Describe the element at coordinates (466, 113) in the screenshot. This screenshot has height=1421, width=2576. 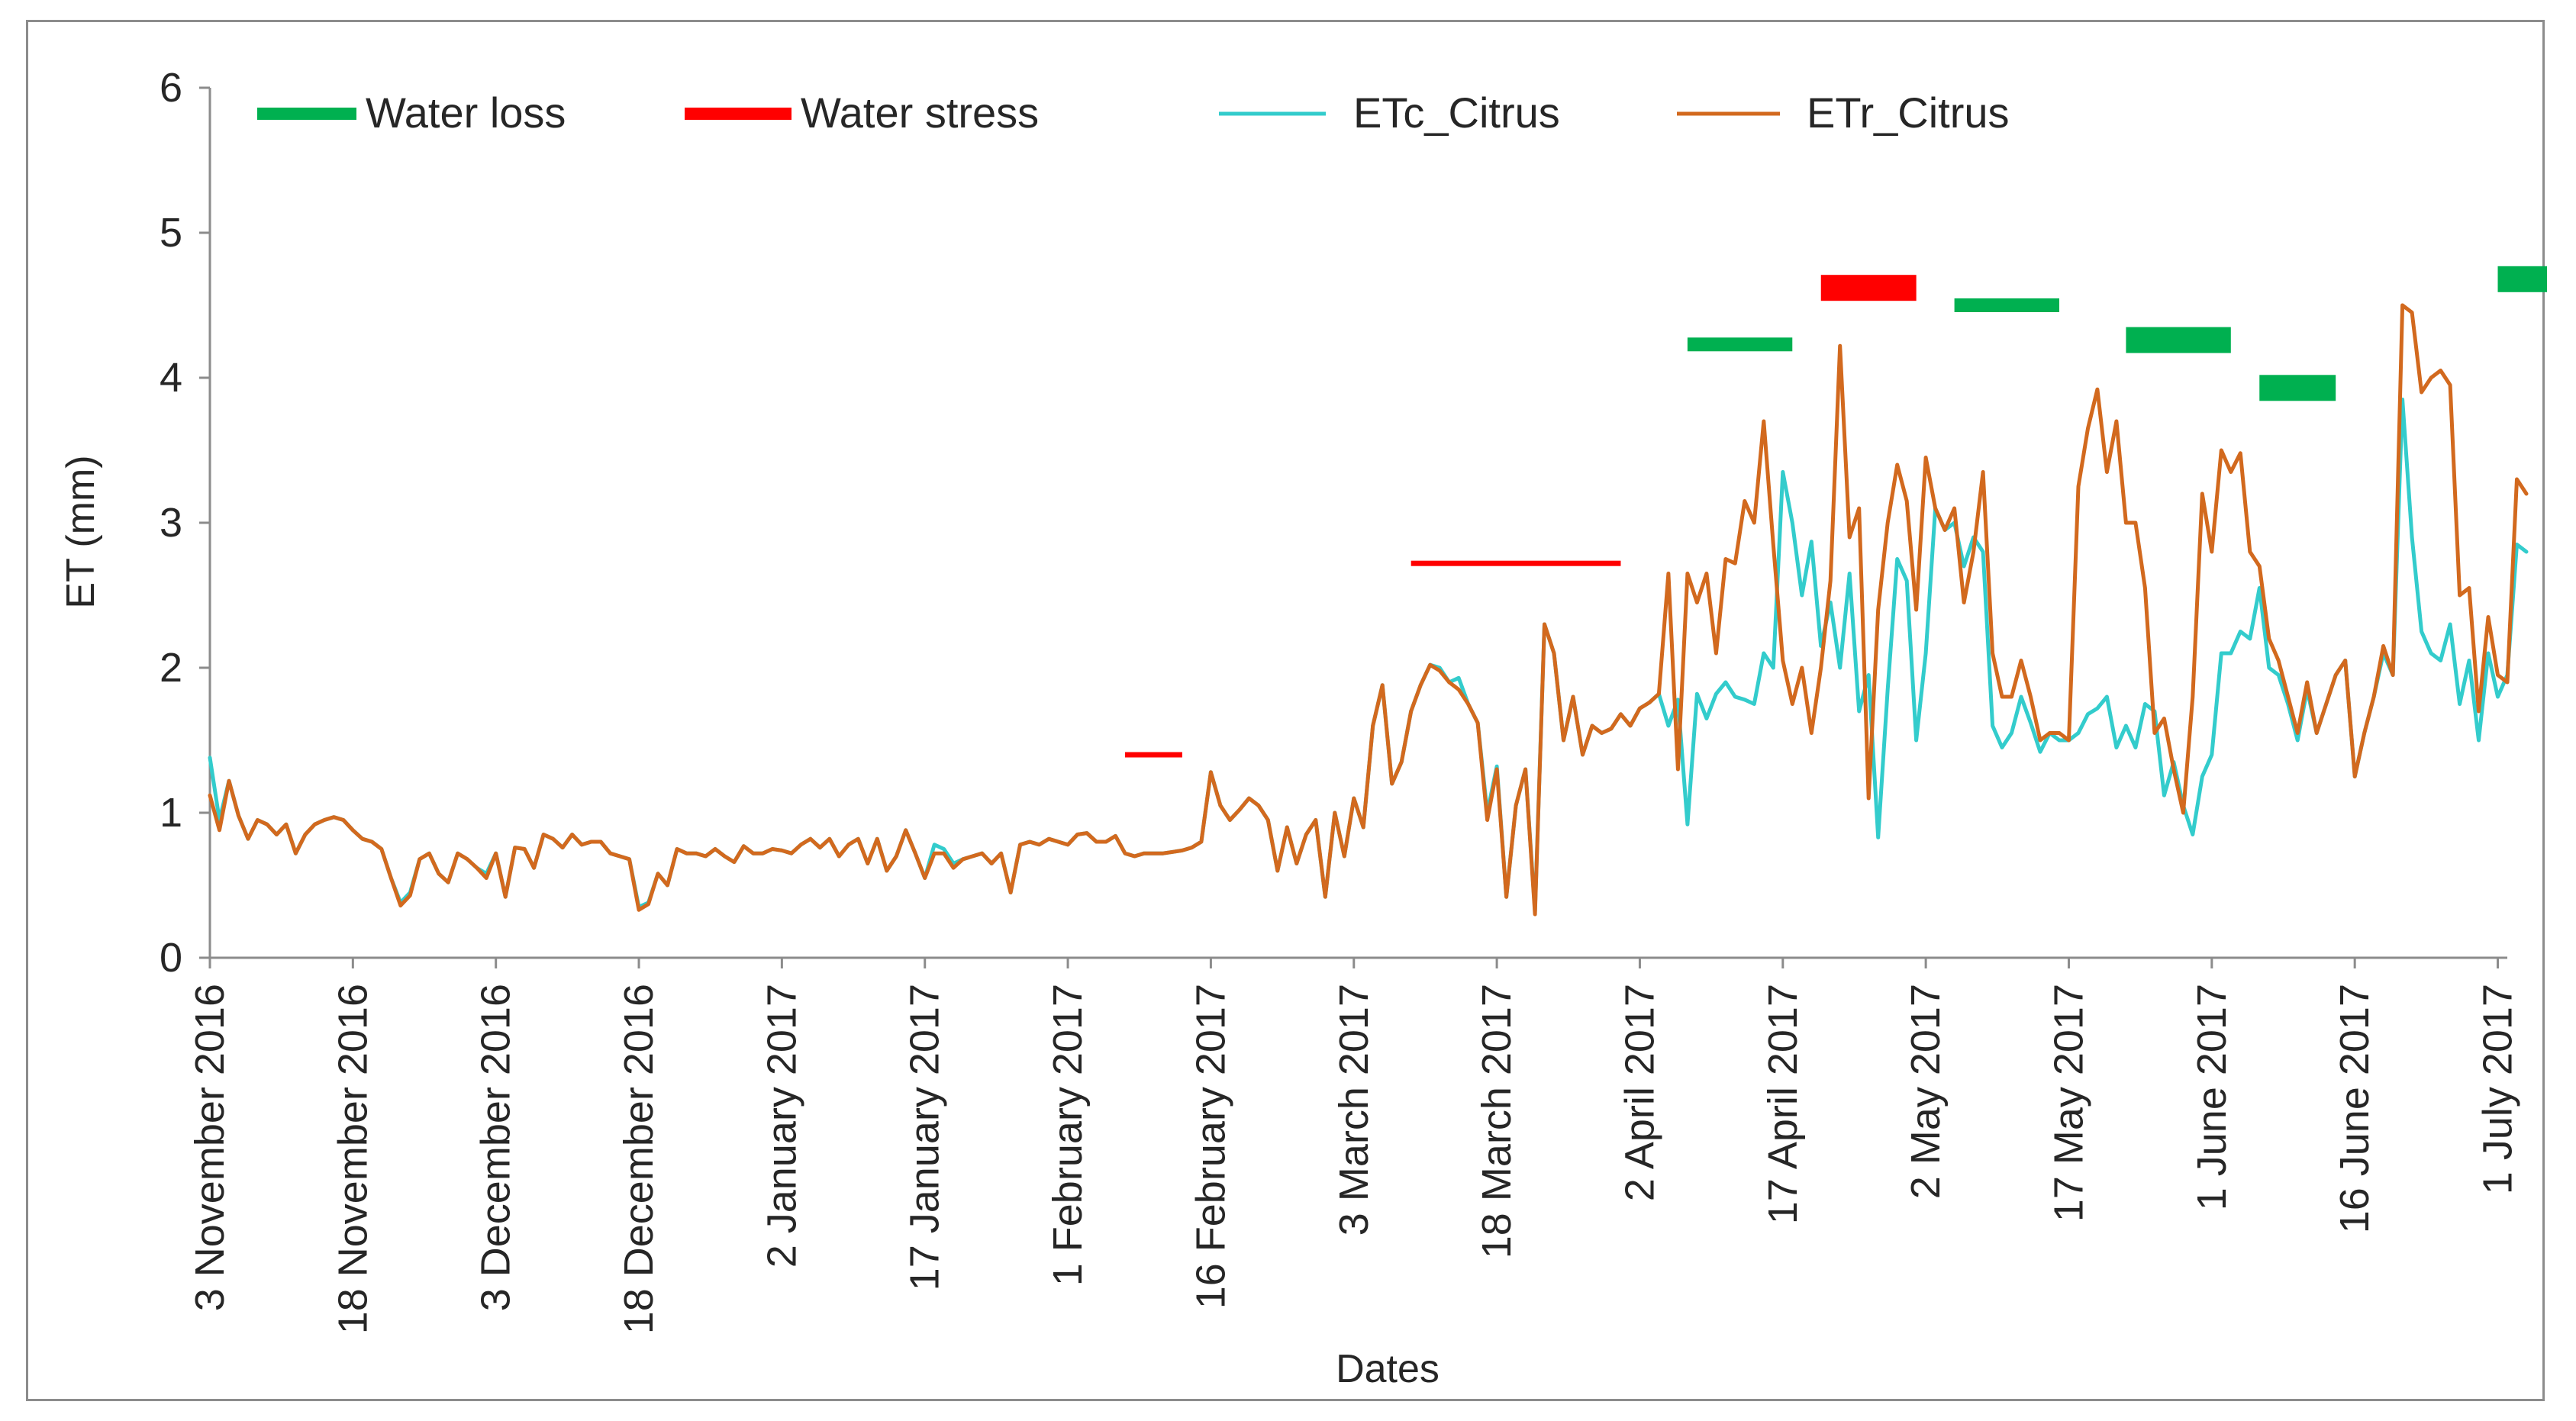
I see `legend-label: Water loss` at that location.